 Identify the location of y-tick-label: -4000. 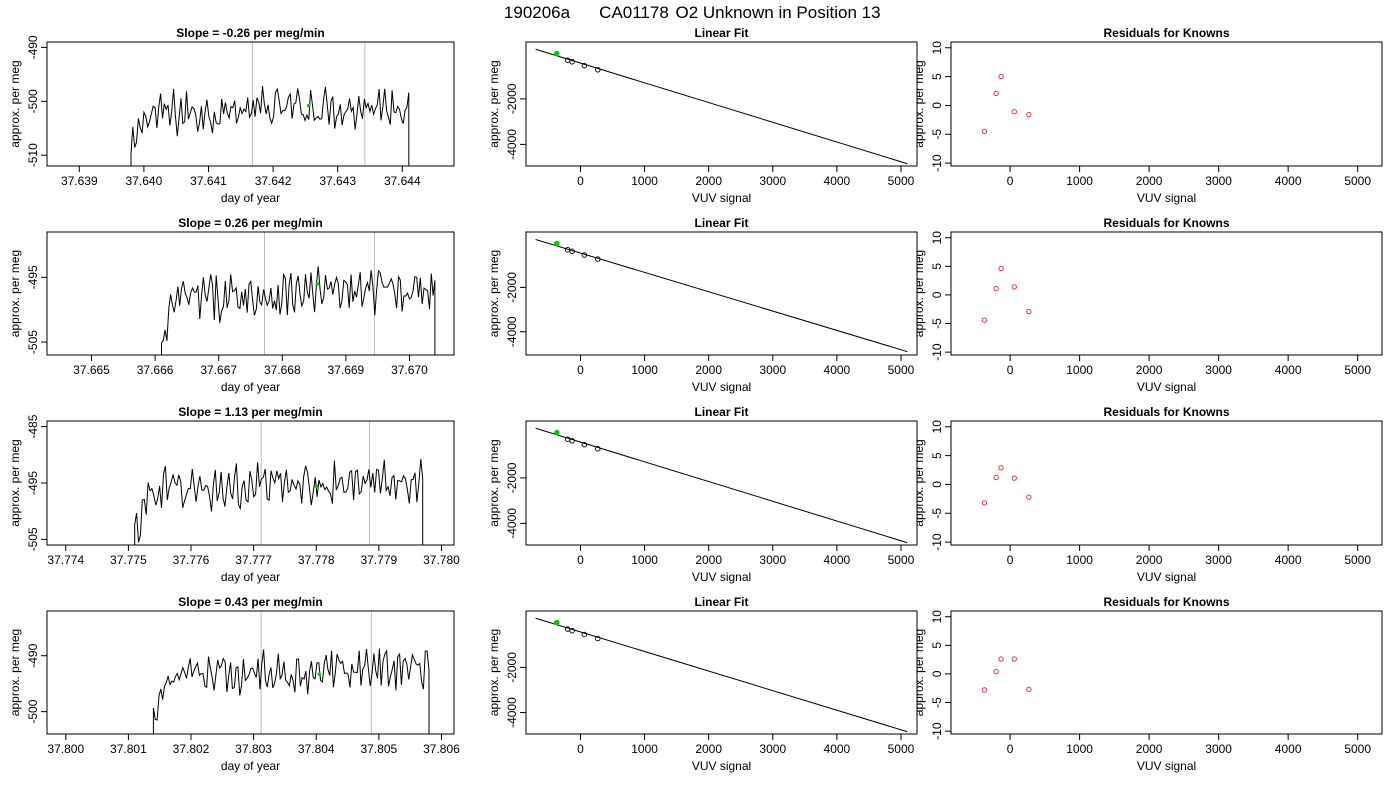
(512, 144).